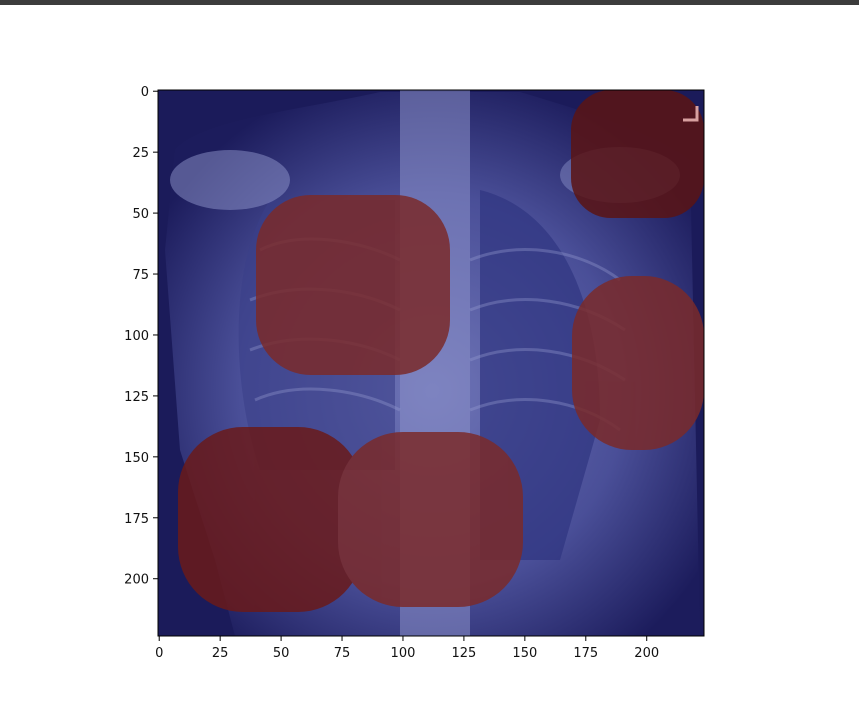 The width and height of the screenshot is (859, 714). I want to click on y-axis: 0 25 50 75 100 125 150 175 200, so click(141, 336).